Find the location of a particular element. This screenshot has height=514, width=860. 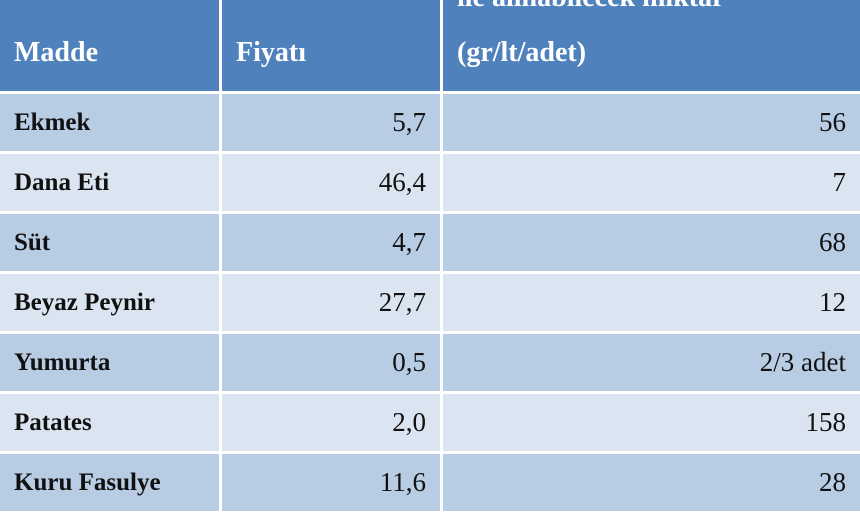

header-quantity-label-line1: ile alınabilecek miktar is located at coordinates (591, 7).